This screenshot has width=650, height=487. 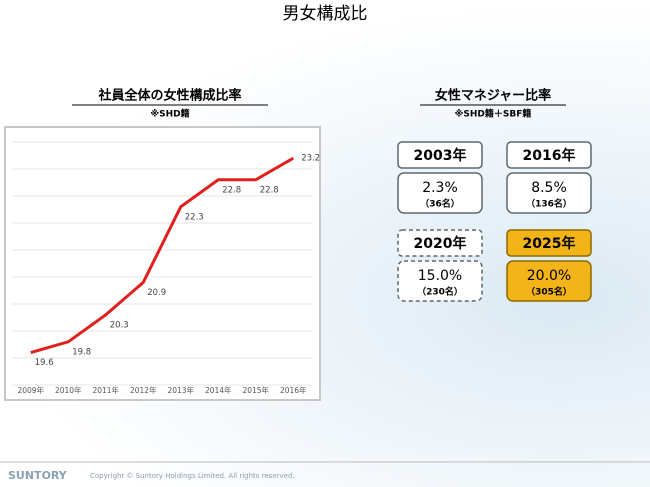 What do you see at coordinates (169, 96) in the screenshot?
I see `chart-title: 社員全体の女性構成比率` at bounding box center [169, 96].